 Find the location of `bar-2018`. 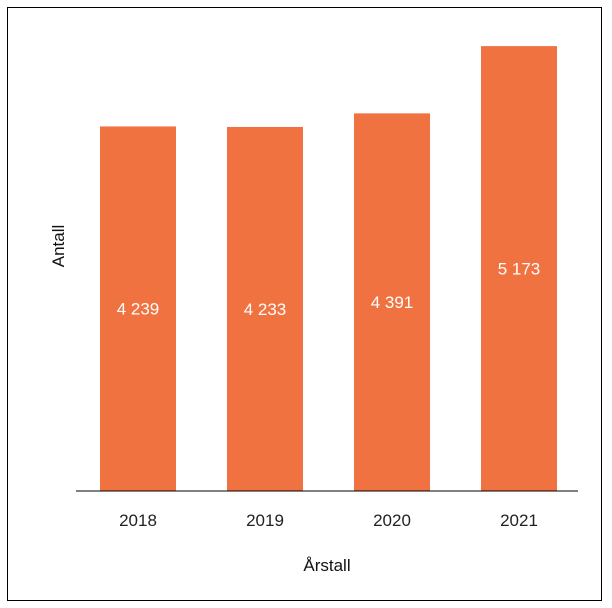

bar-2018 is located at coordinates (138, 309).